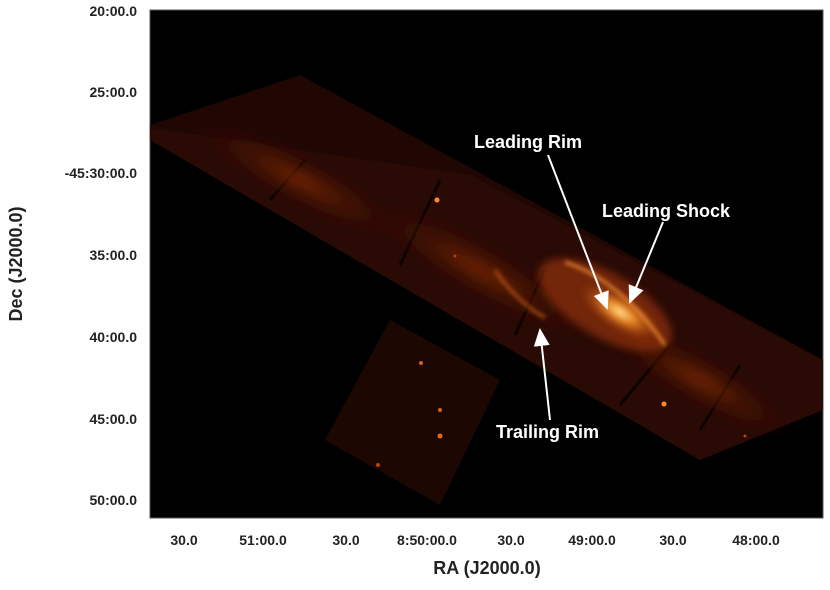 This screenshot has width=830, height=590. Describe the element at coordinates (615, 303) in the screenshot. I see `leading-edge` at that location.